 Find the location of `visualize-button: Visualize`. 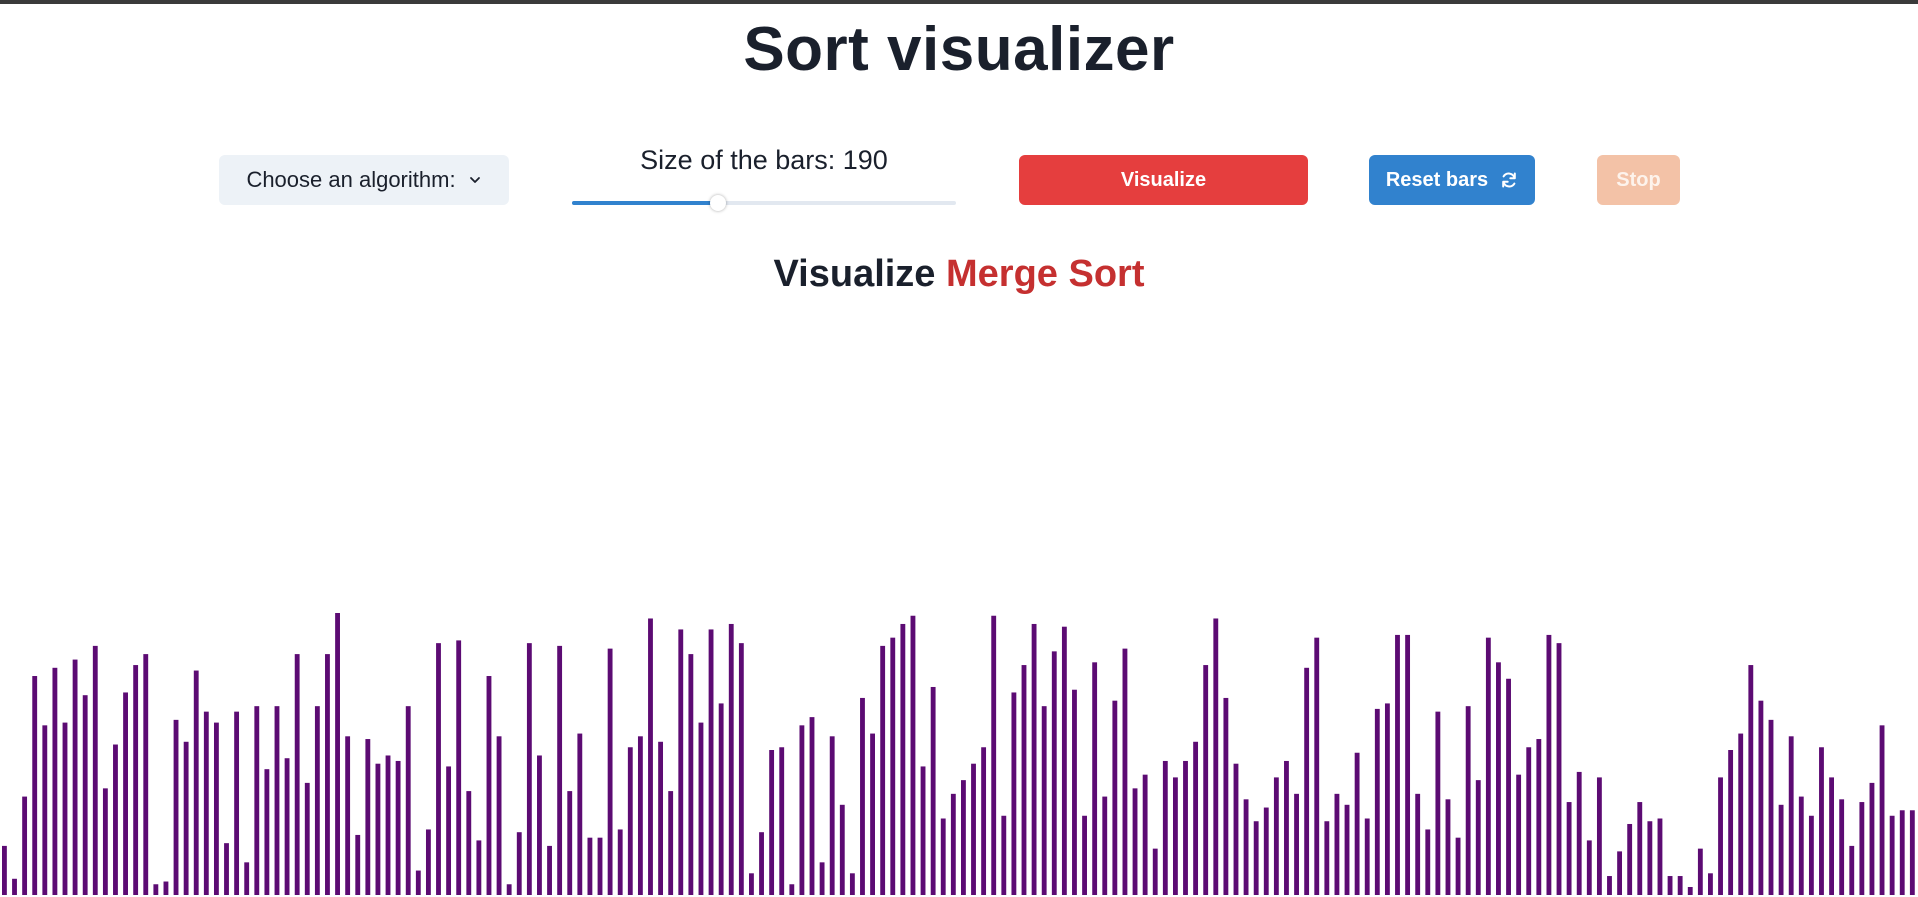

visualize-button: Visualize is located at coordinates (1163, 180).